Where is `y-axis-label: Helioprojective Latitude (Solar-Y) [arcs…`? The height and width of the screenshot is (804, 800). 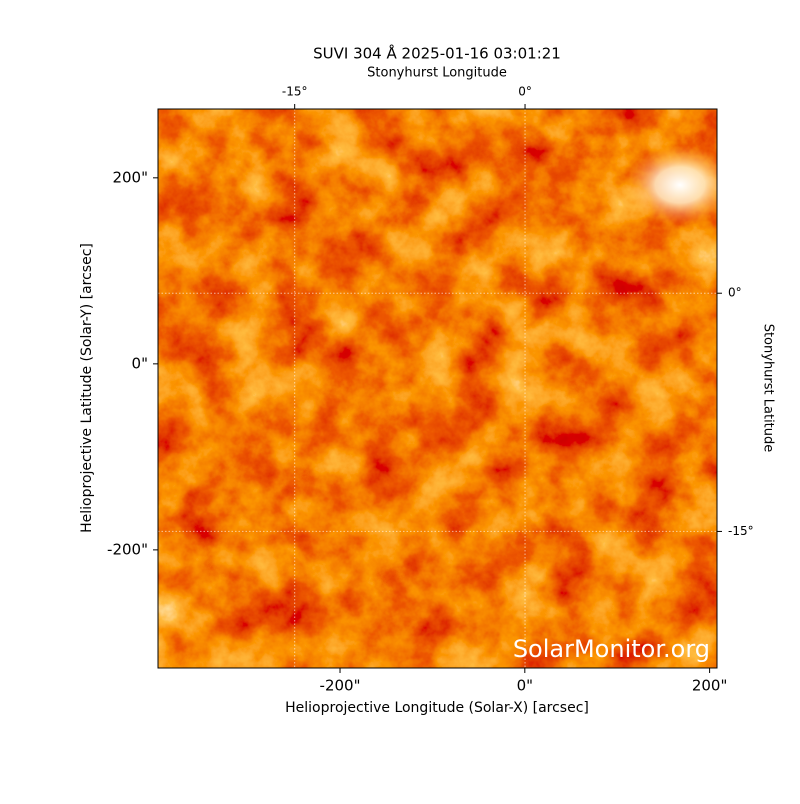
y-axis-label: Helioprojective Latitude (Solar-Y) [arcs… is located at coordinates (87, 388).